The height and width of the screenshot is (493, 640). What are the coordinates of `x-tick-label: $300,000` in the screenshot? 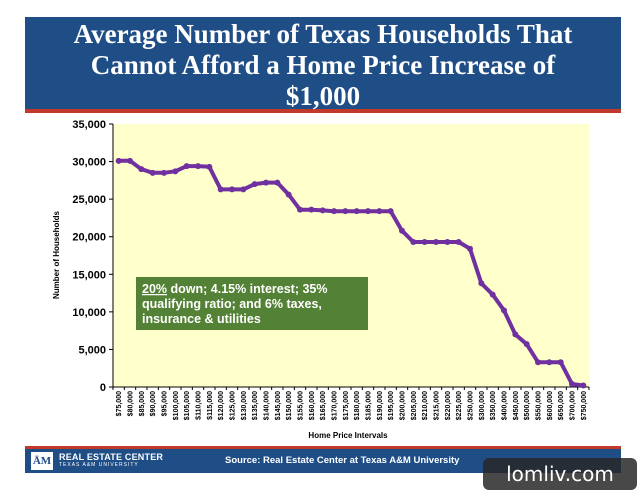 It's located at (482, 405).